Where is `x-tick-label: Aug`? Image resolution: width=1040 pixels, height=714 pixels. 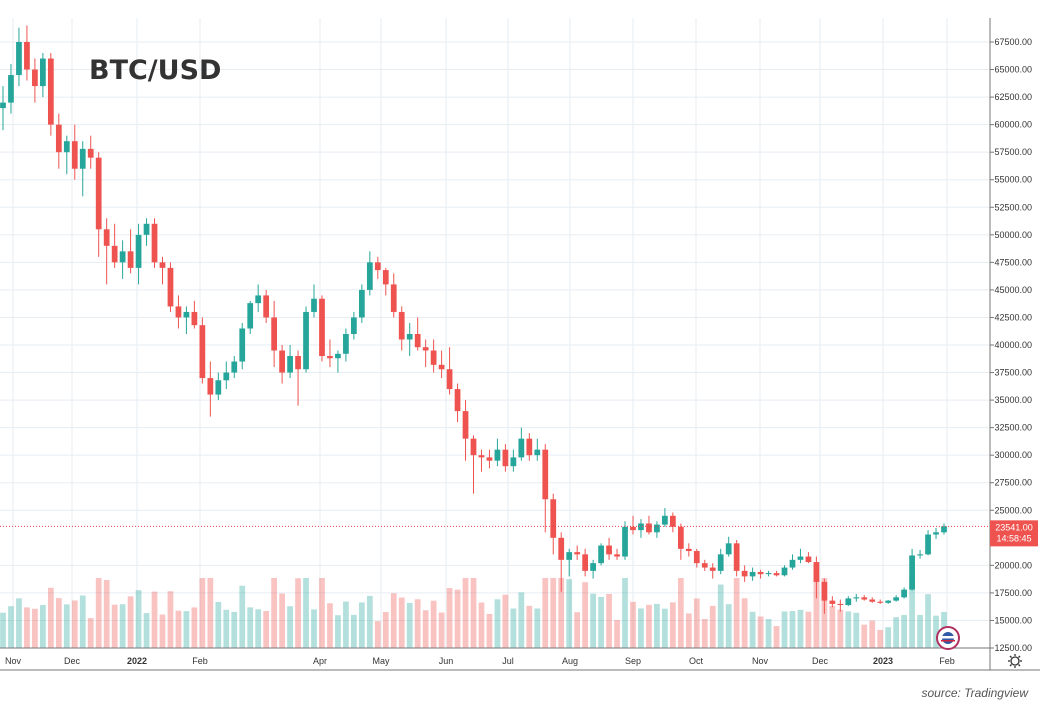 x-tick-label: Aug is located at coordinates (570, 661).